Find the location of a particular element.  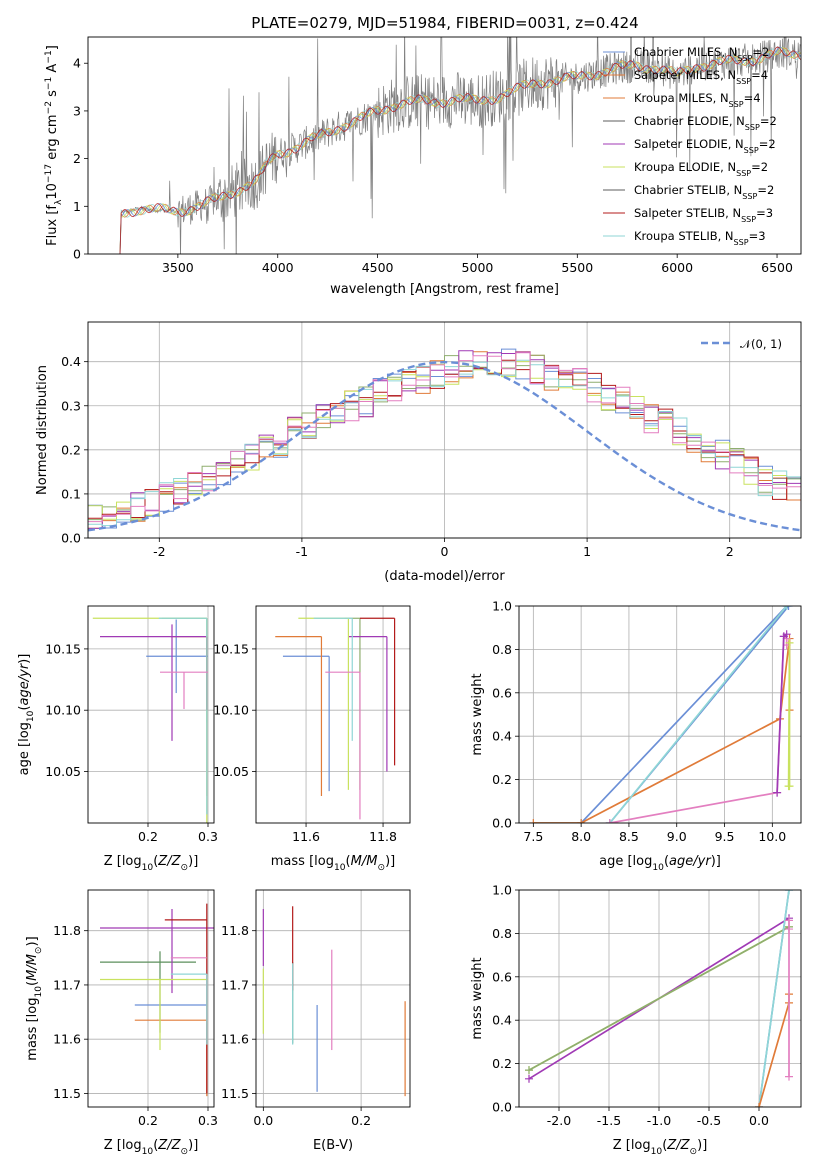

x-tick-label: 4000 is located at coordinates (278, 267).